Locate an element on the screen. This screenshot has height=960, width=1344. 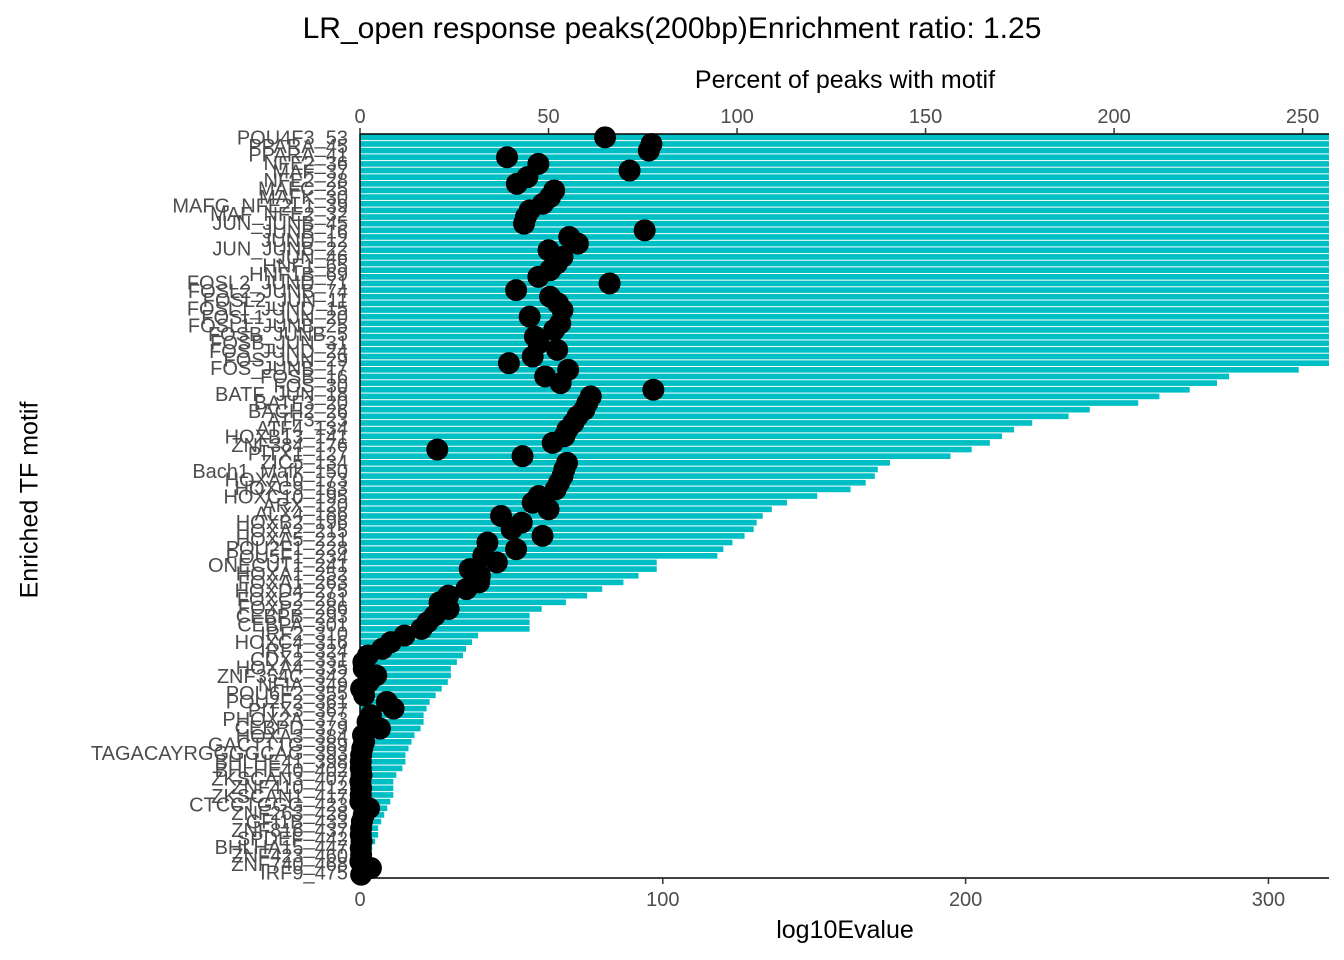
y-tick-label: TAGACAYRGGGGCAG_393 is located at coordinates (219, 754).